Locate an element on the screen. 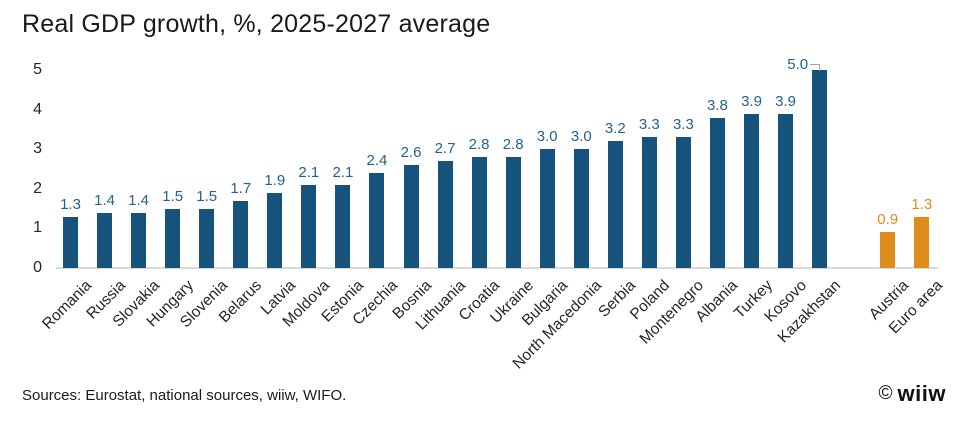  value-label-euro-area: 1.3 is located at coordinates (922, 204).